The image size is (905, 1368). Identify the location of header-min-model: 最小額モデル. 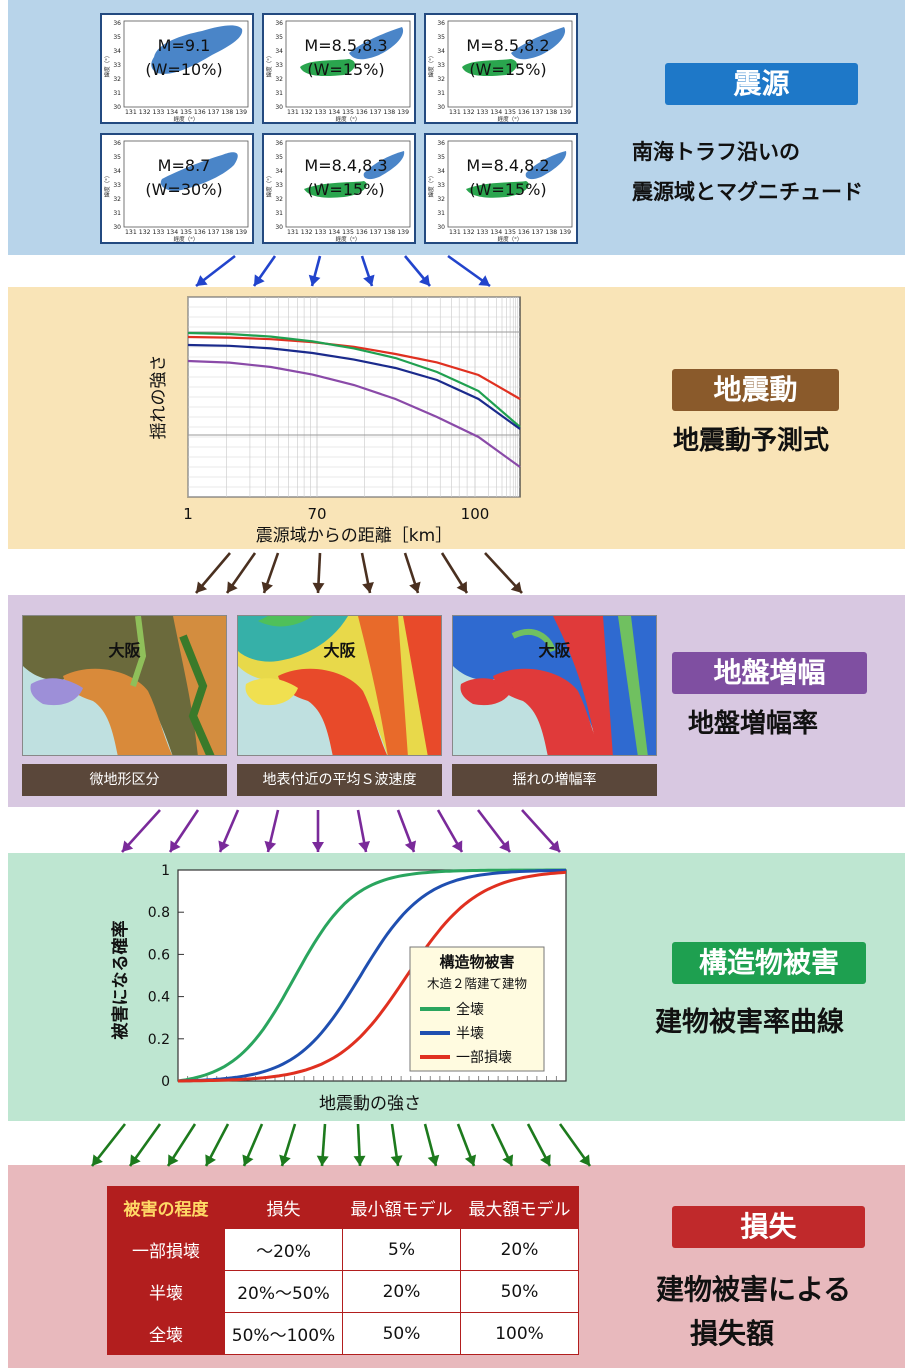
(401, 1207).